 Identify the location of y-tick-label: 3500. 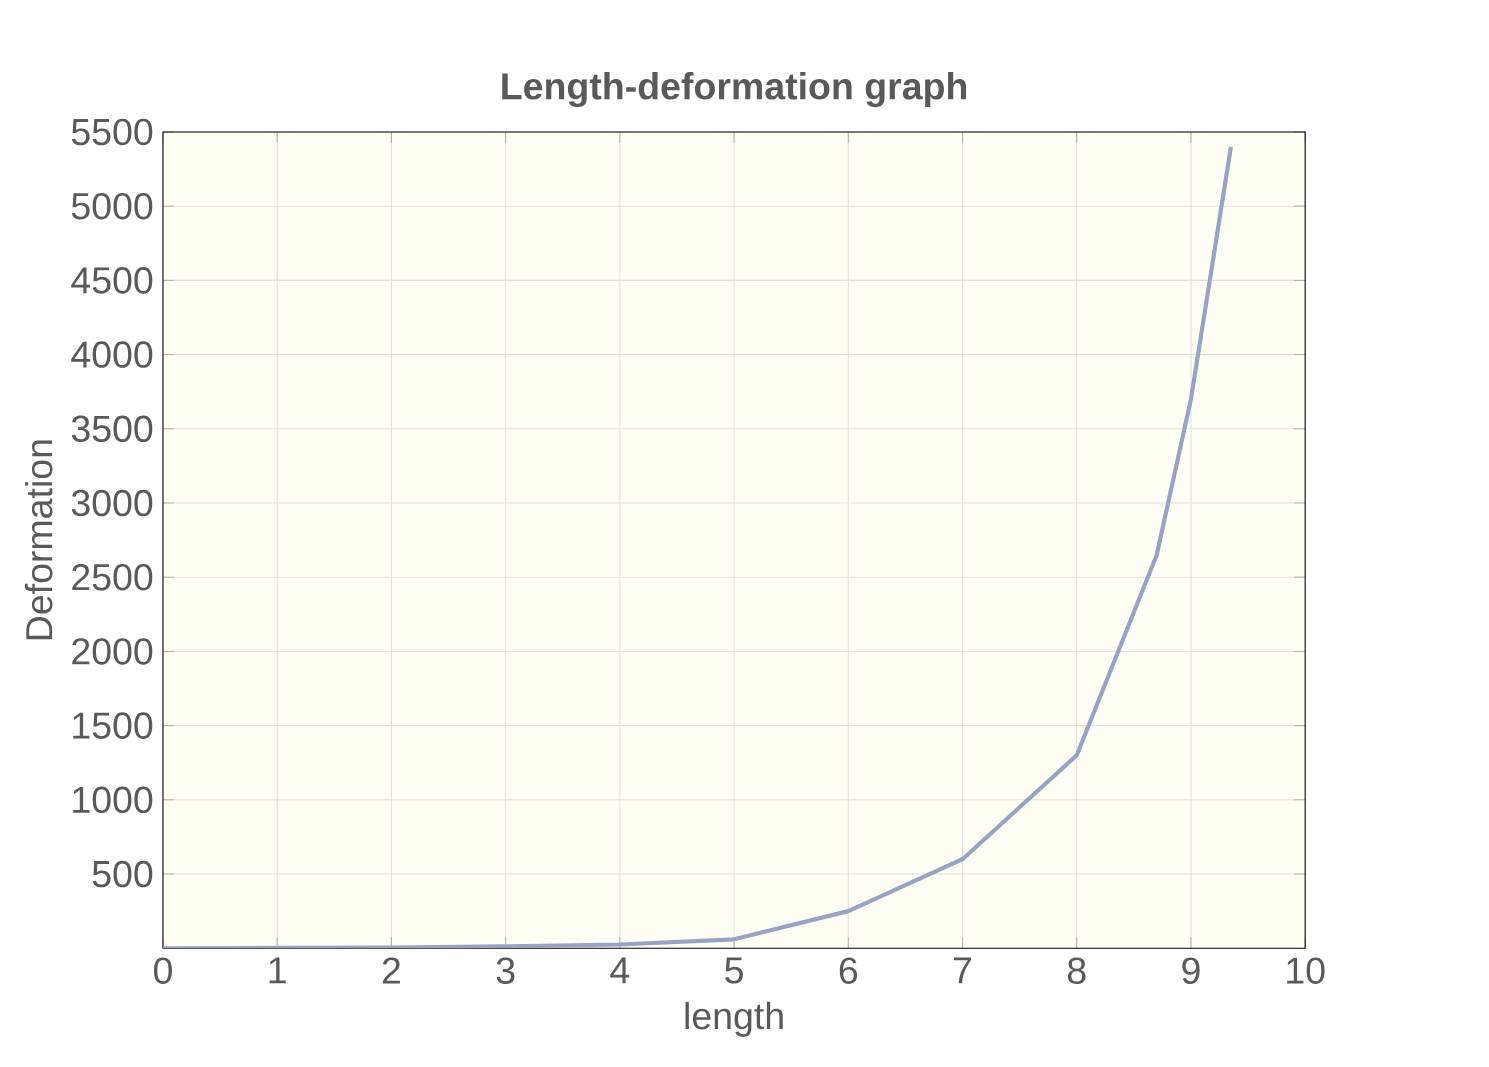
(112, 429).